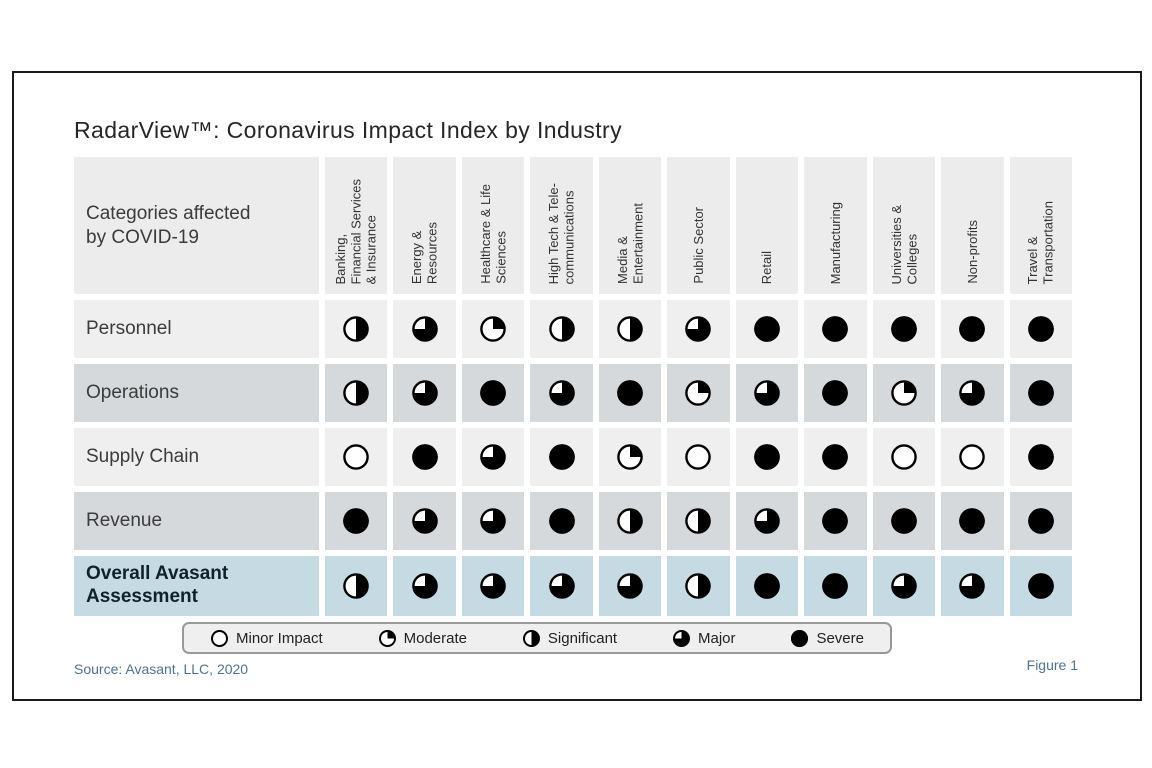 The image size is (1152, 768). Describe the element at coordinates (767, 225) in the screenshot. I see `column-header: Retail` at that location.